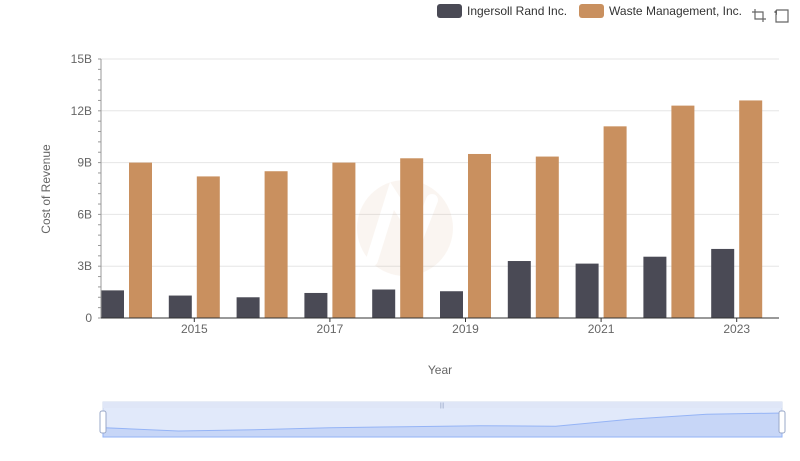  What do you see at coordinates (759, 15) in the screenshot?
I see `zoom-icon` at bounding box center [759, 15].